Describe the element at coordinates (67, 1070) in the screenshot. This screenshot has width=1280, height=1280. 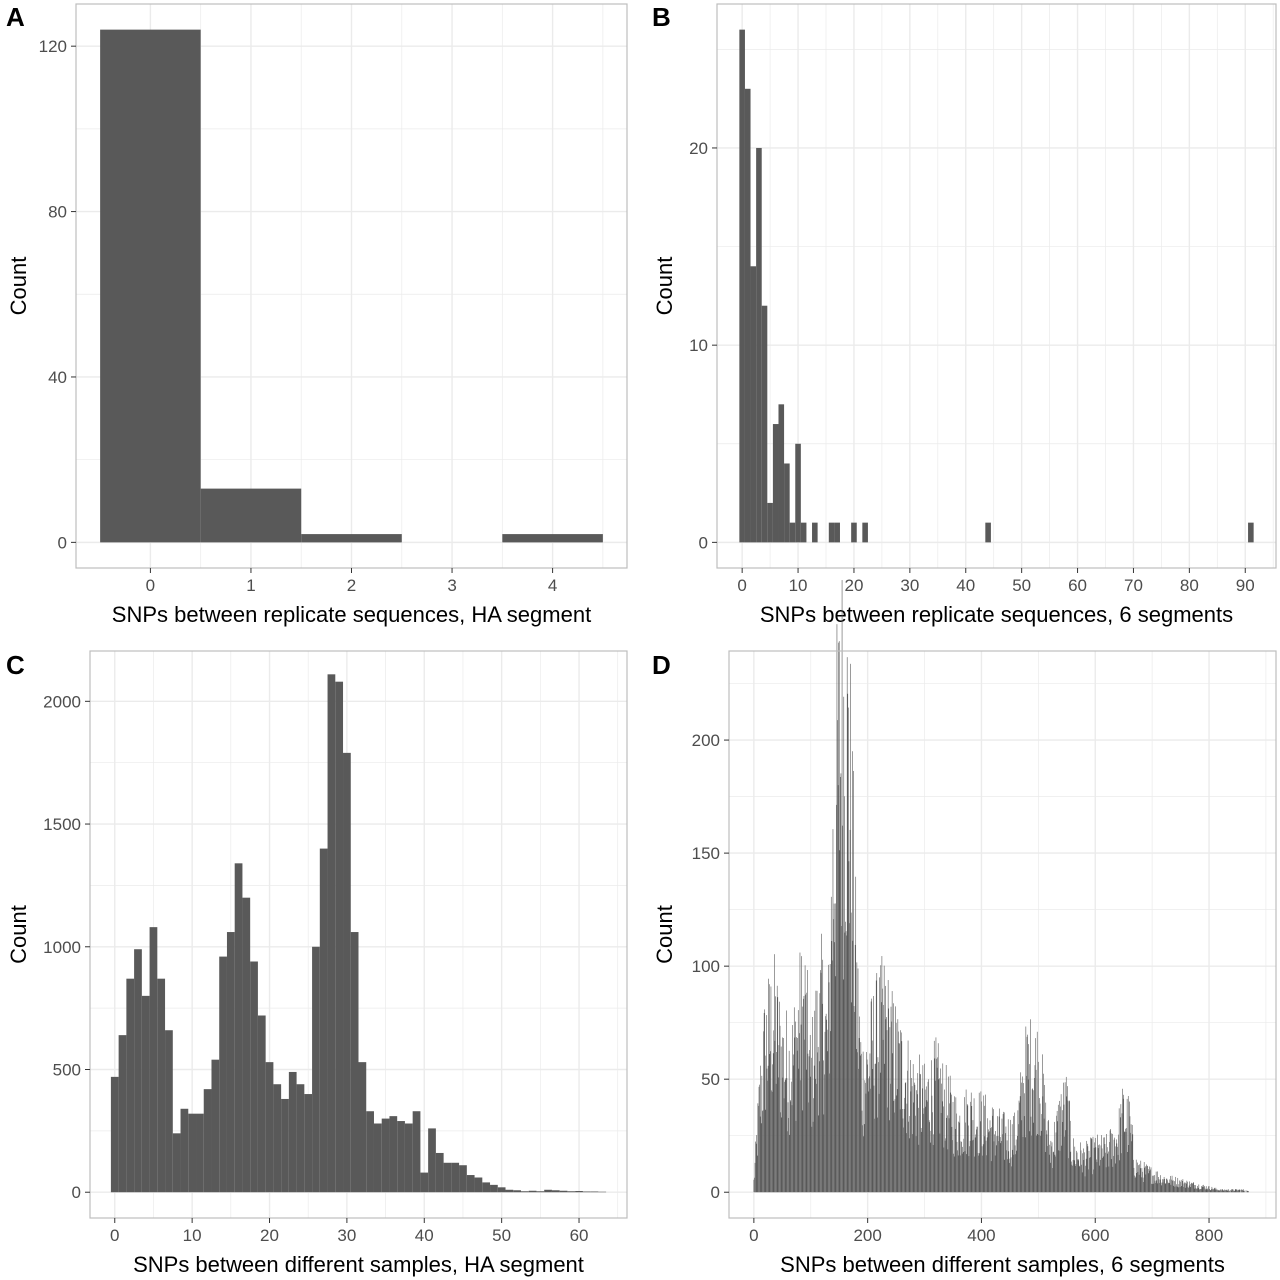
I see `y-tick-label: 500` at that location.